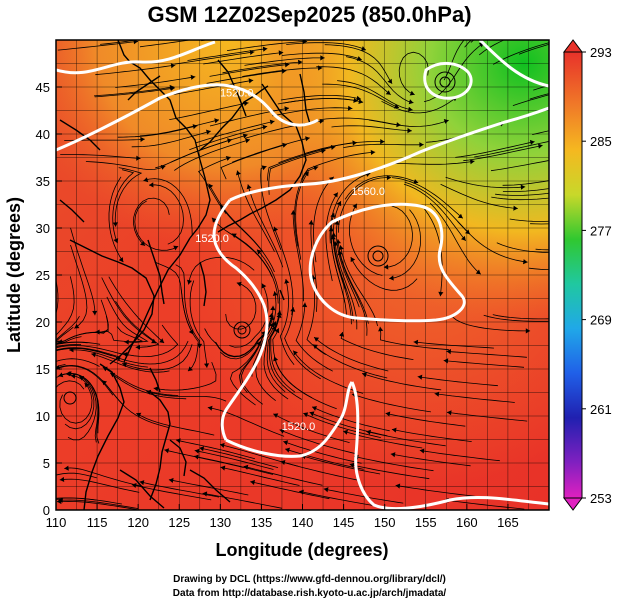  I want to click on x-tick-label: 155, so click(426, 522).